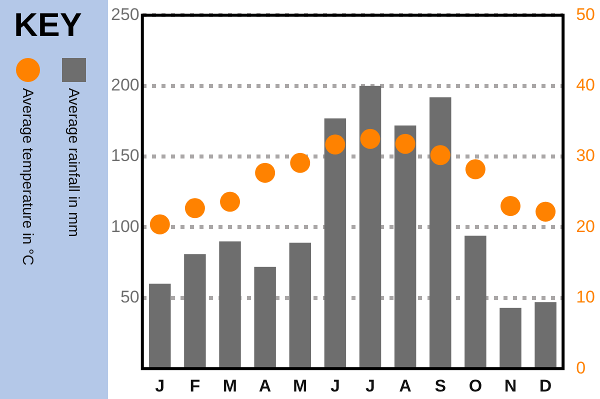  What do you see at coordinates (586, 297) in the screenshot?
I see `y2-tick-label: 10` at bounding box center [586, 297].